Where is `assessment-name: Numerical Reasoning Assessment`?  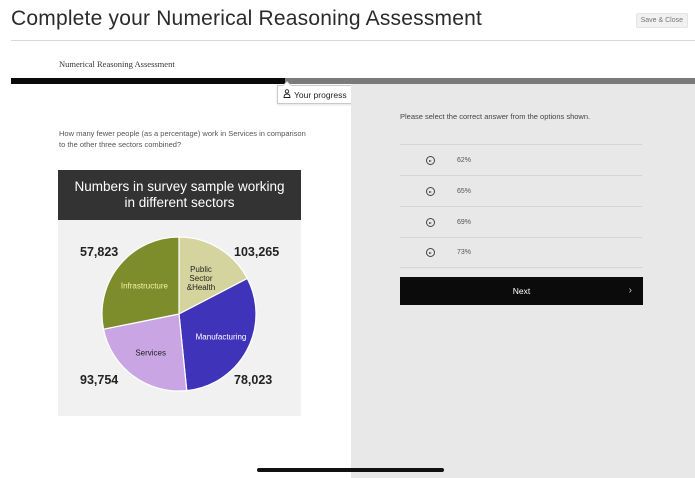
assessment-name: Numerical Reasoning Assessment is located at coordinates (117, 64).